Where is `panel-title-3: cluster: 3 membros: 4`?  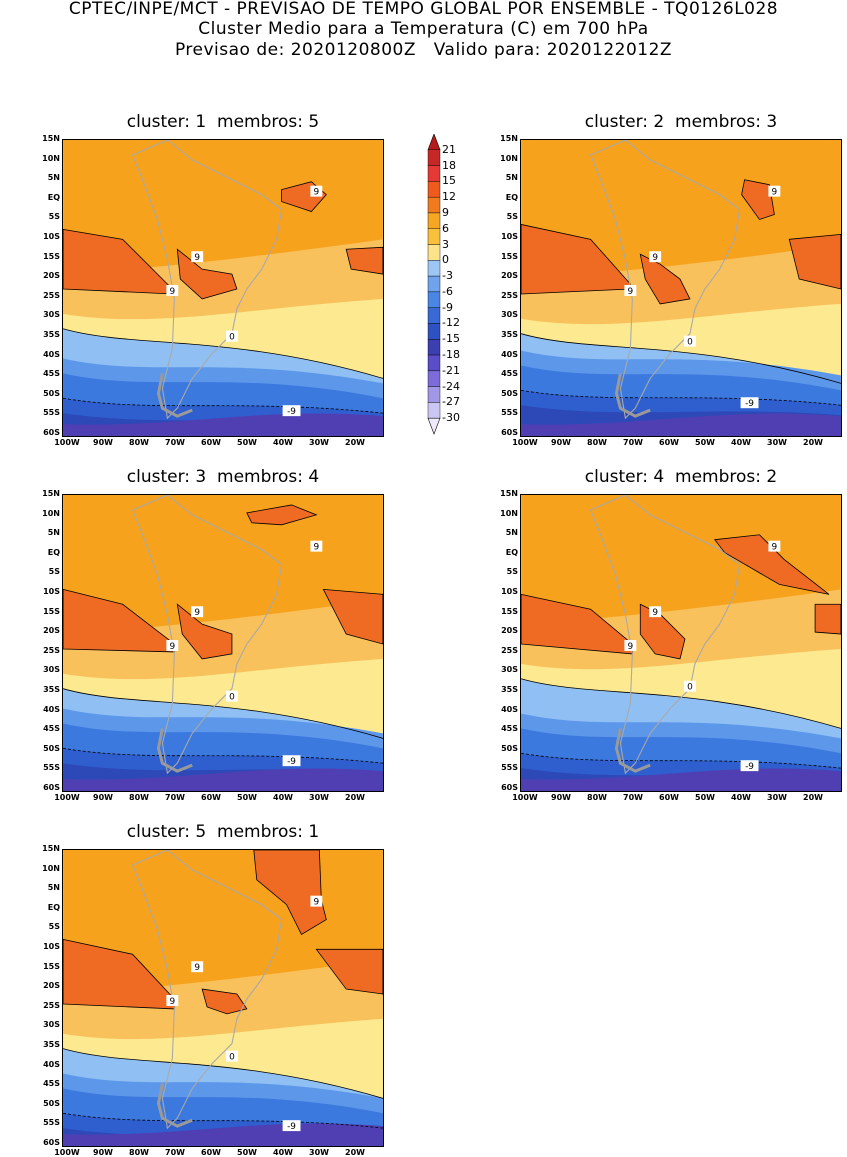 panel-title-3: cluster: 3 membros: 4 is located at coordinates (223, 477).